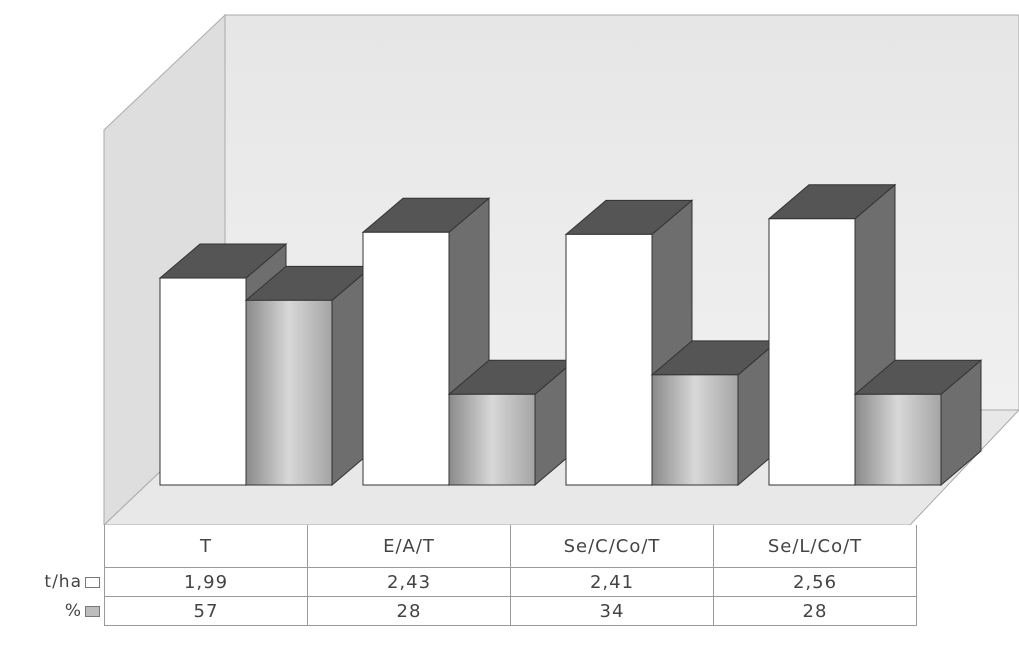 This screenshot has height=646, width=1019. I want to click on legend-entry-percent: %, so click(52, 611).